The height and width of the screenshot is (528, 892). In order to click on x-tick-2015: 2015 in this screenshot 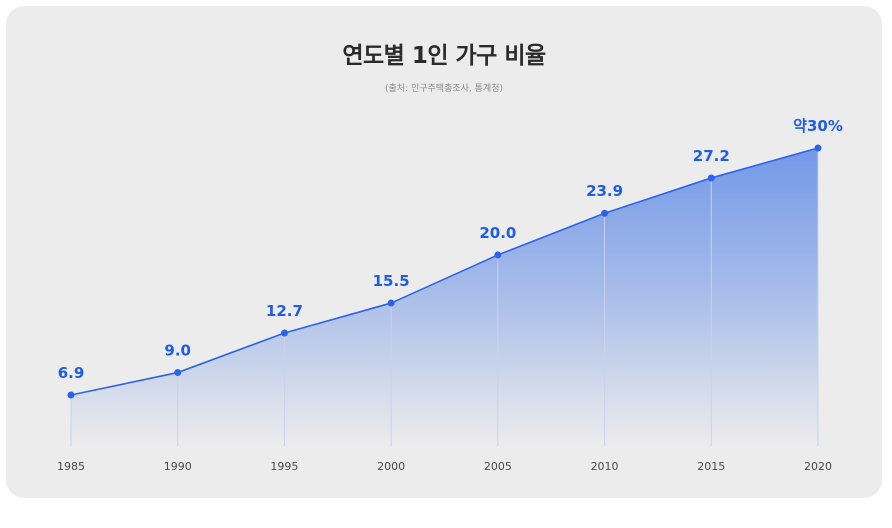, I will do `click(711, 466)`.